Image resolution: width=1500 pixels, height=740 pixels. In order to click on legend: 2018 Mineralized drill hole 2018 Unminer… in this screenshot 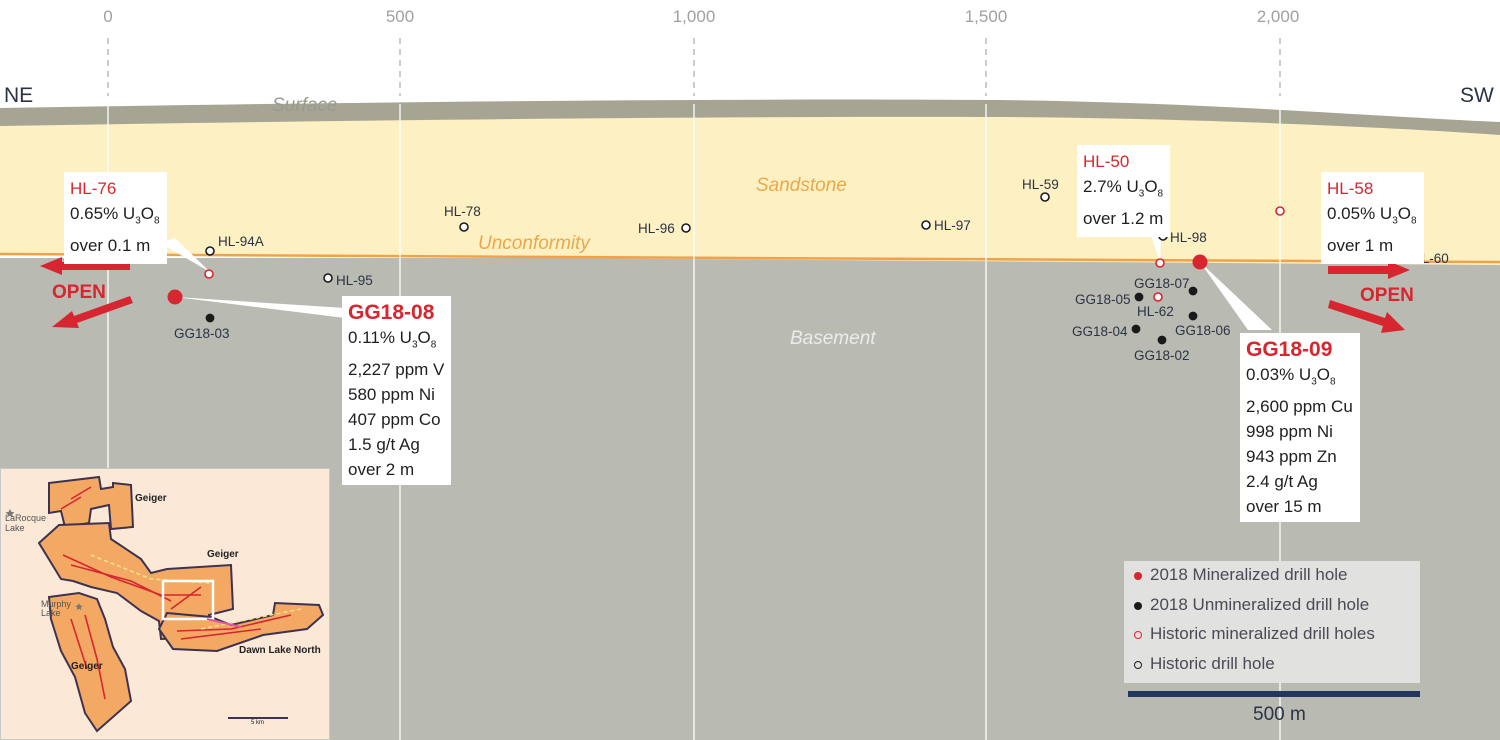, I will do `click(1272, 622)`.